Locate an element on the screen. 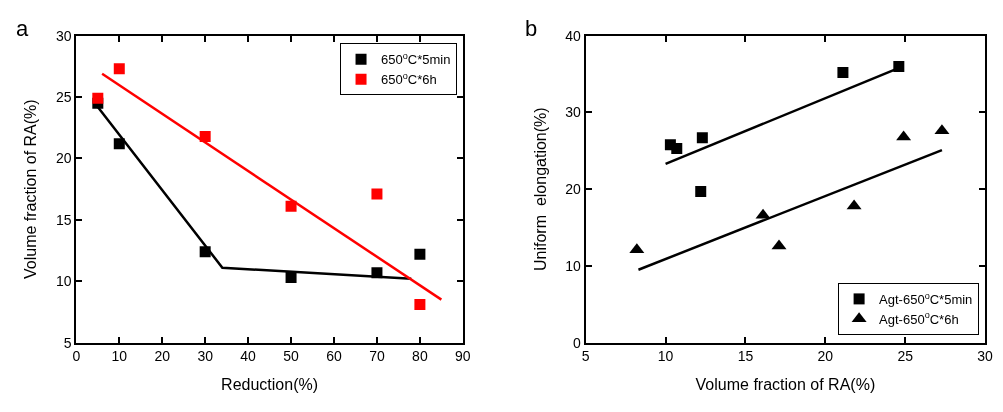 The image size is (1003, 412). y-axis-title: Volume fraction of RA(%) is located at coordinates (31, 189).